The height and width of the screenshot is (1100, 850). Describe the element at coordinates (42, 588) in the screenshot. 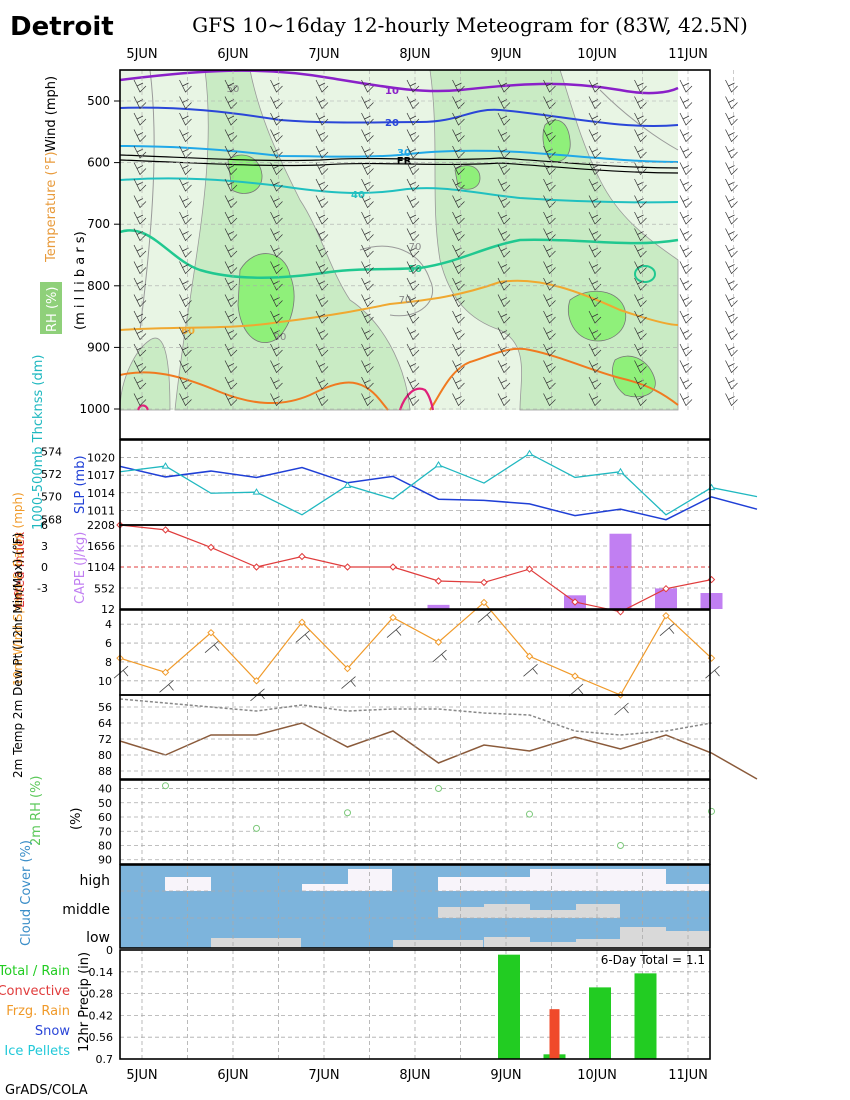

I see `tick-label: -3` at that location.